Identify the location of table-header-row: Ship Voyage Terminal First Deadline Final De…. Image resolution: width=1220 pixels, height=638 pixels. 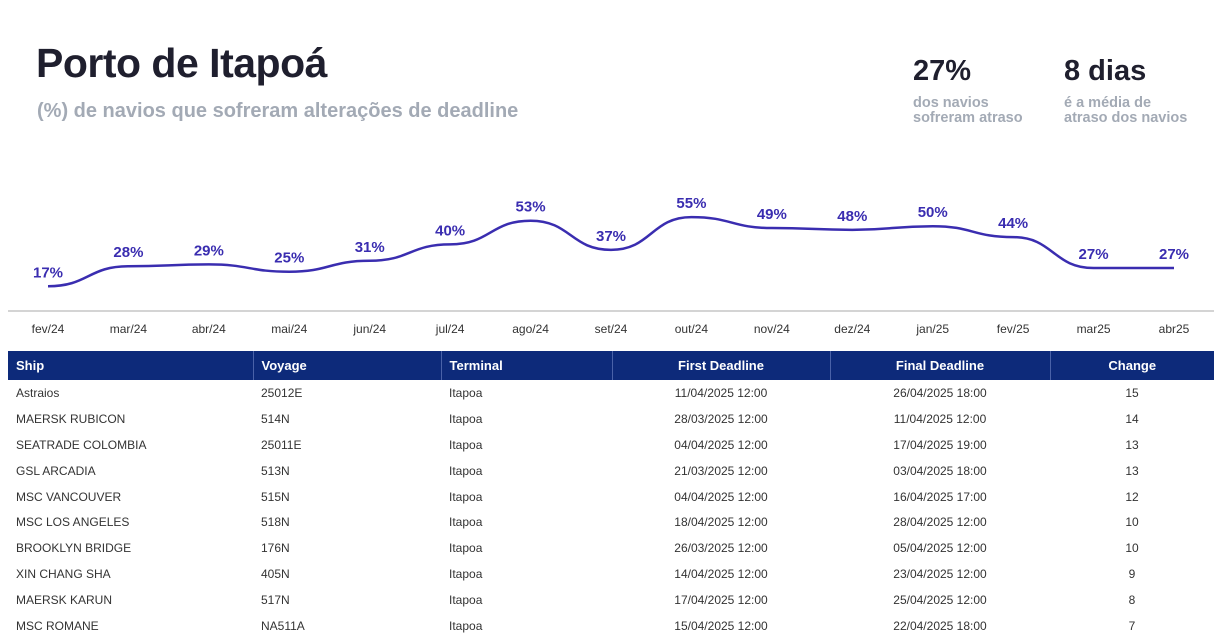
(611, 365).